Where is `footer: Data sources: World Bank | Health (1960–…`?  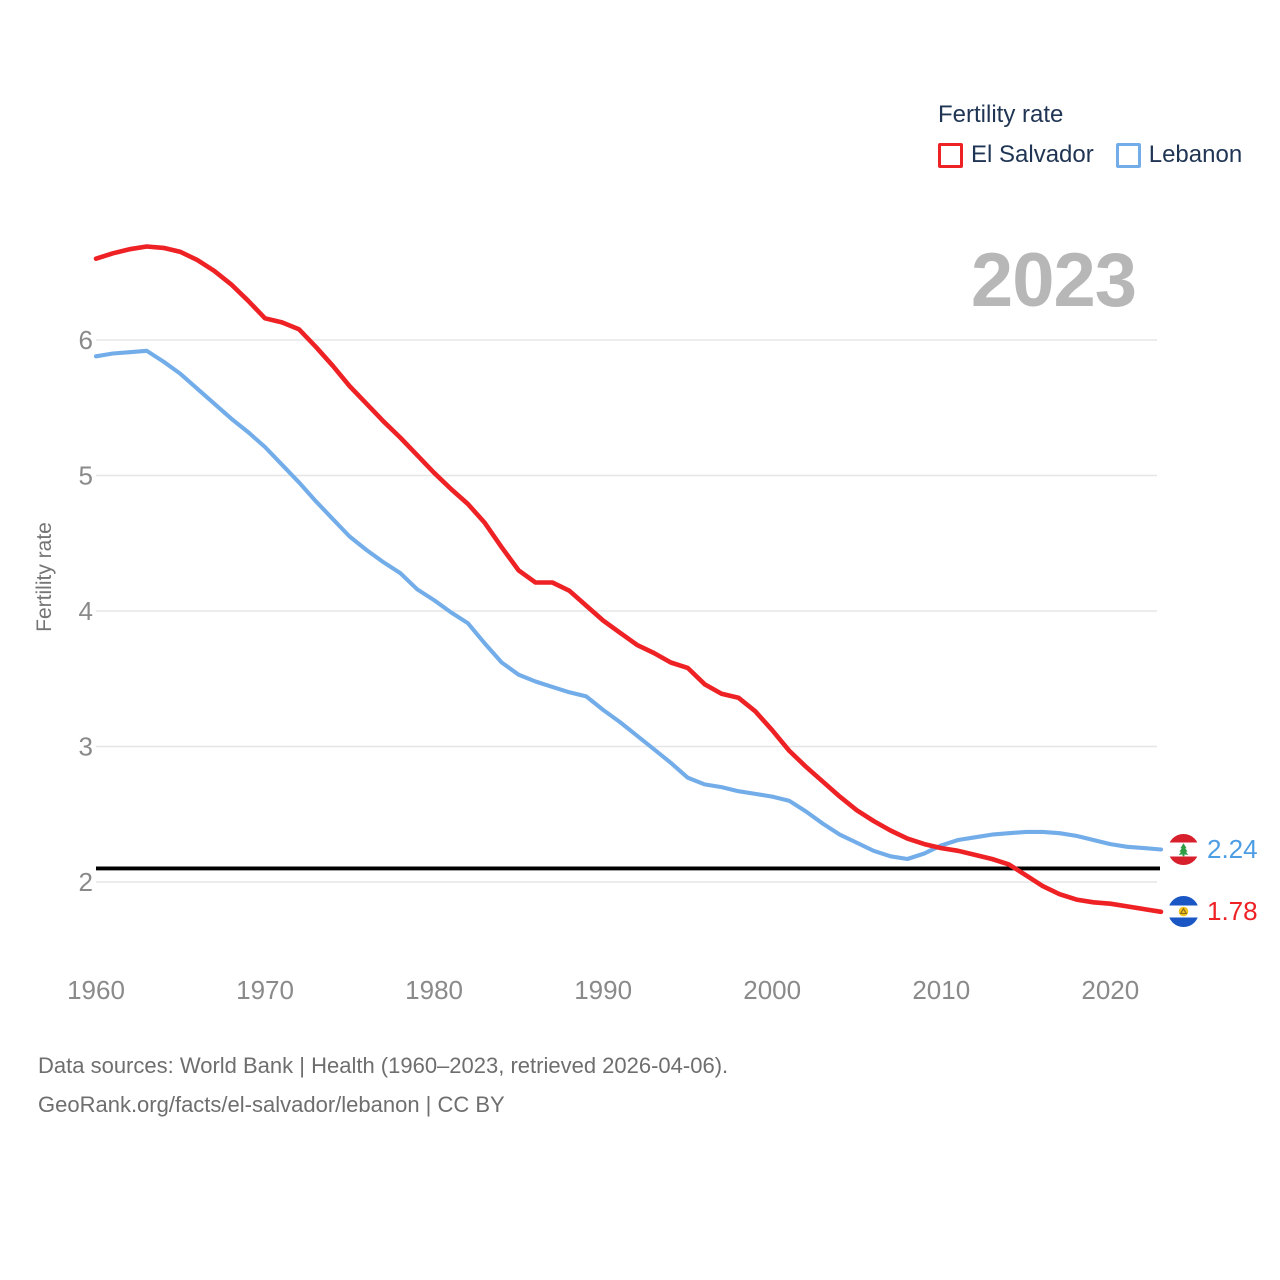 footer: Data sources: World Bank | Health (1960–… is located at coordinates (383, 1085).